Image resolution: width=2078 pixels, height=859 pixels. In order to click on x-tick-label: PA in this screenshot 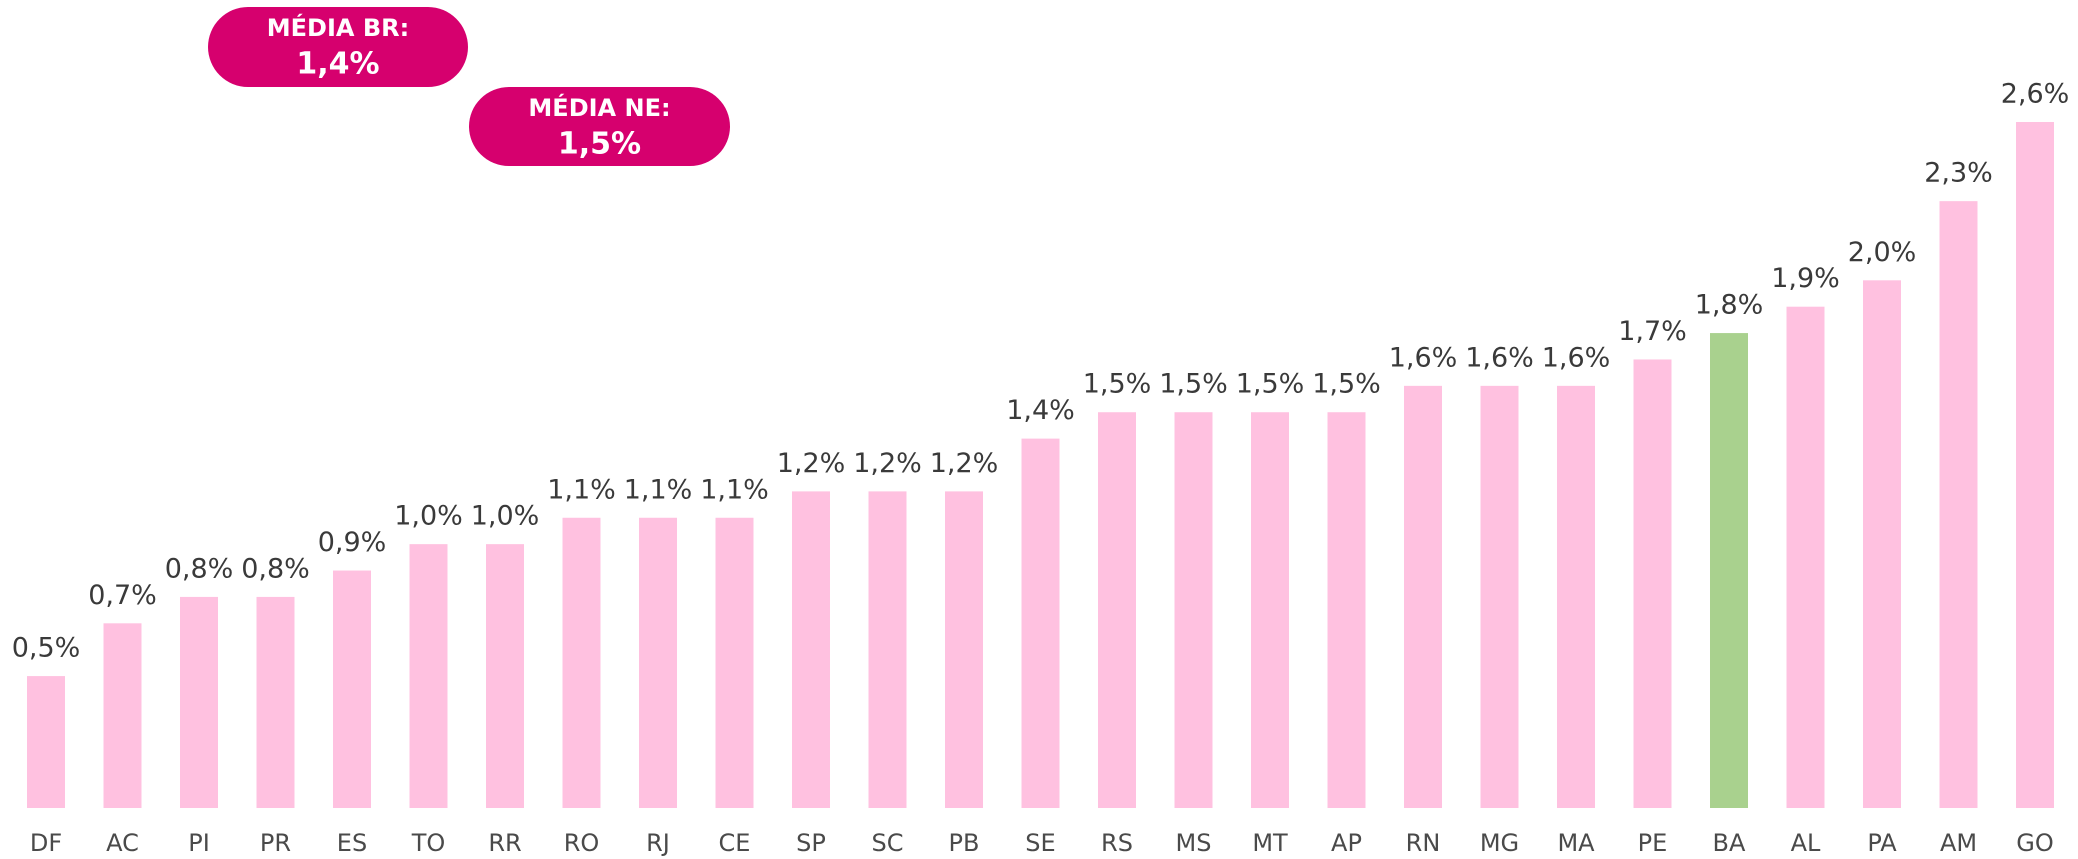, I will do `click(1882, 843)`.